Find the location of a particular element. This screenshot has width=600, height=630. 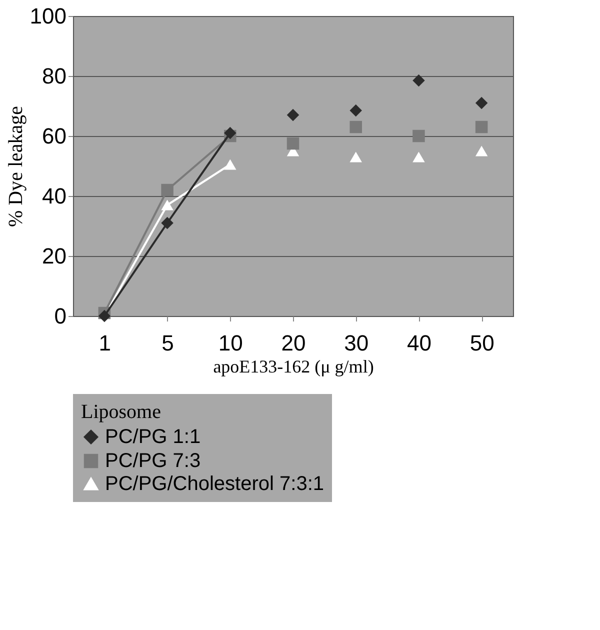

legend-label: PC/PG 7:3 is located at coordinates (153, 461).